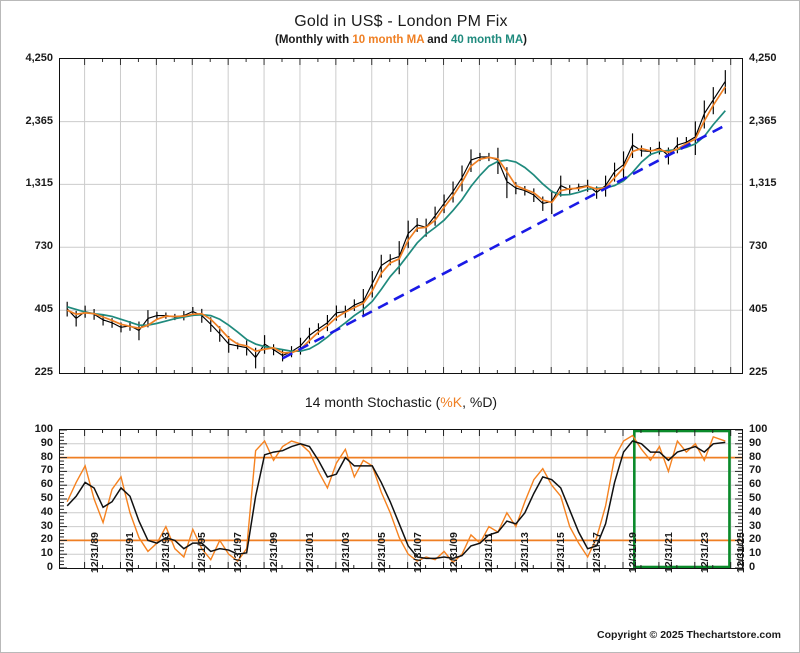 The image size is (800, 653). I want to click on price-y-tick-right-4250: 4,250, so click(763, 58).